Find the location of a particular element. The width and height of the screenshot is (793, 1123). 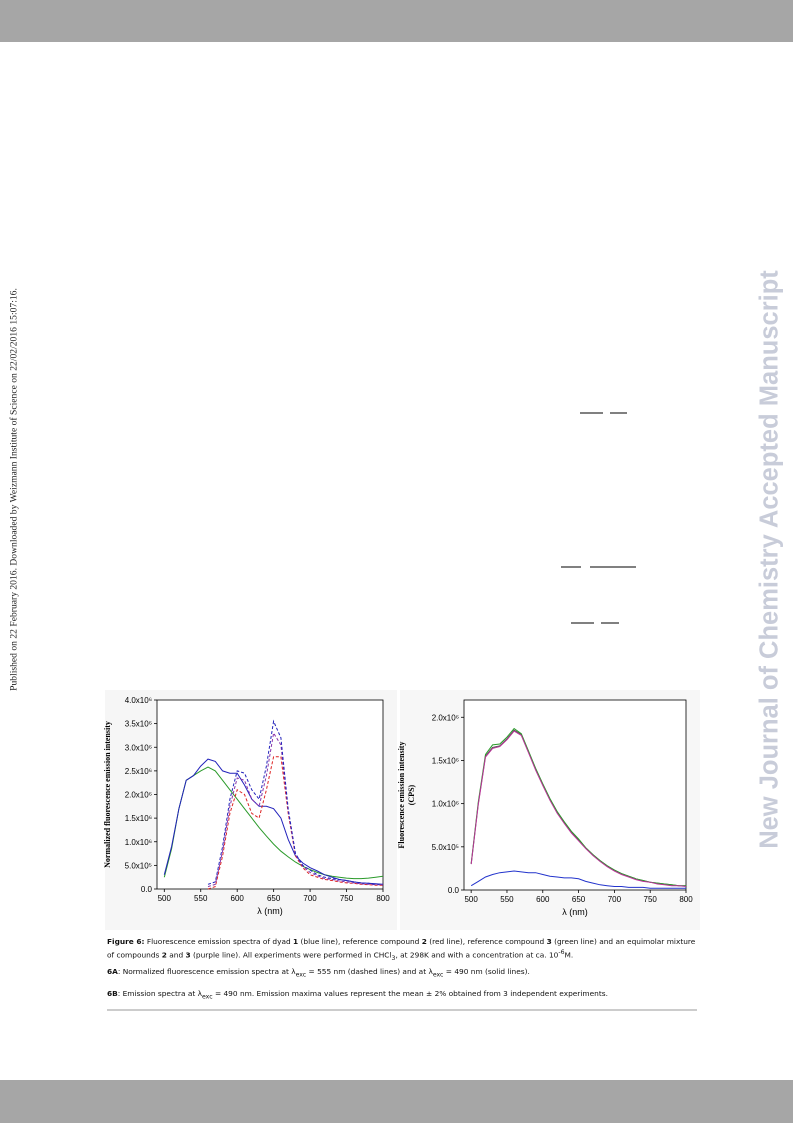

cap: (red line), reference compound is located at coordinates (486, 941).